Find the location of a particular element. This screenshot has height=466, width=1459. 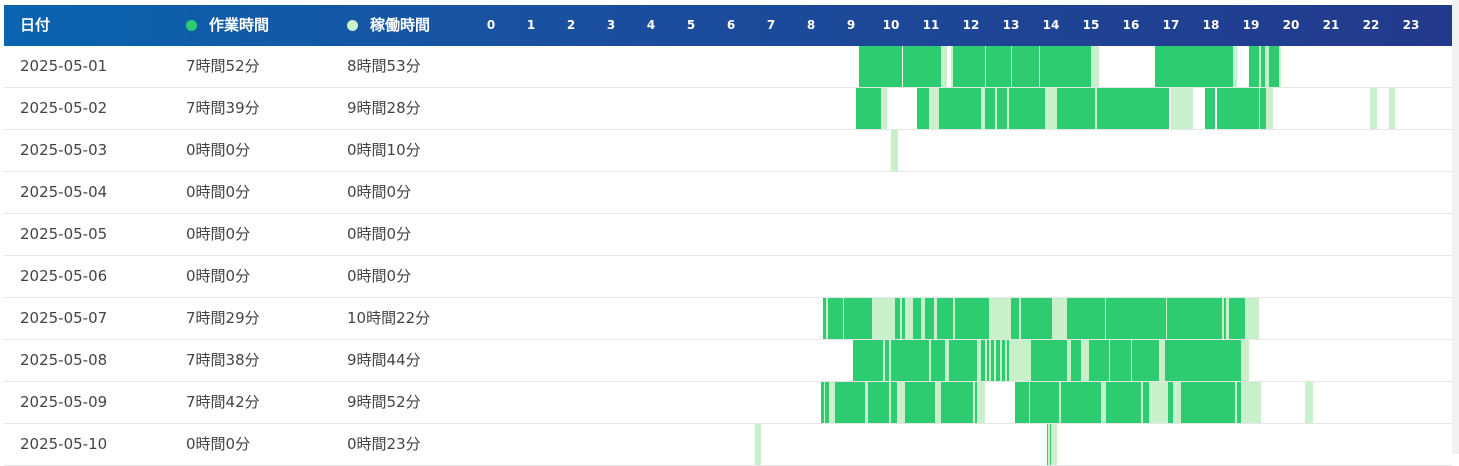

table-row: 2025-05-08 7時間38分 9時間44分 is located at coordinates (728, 361).